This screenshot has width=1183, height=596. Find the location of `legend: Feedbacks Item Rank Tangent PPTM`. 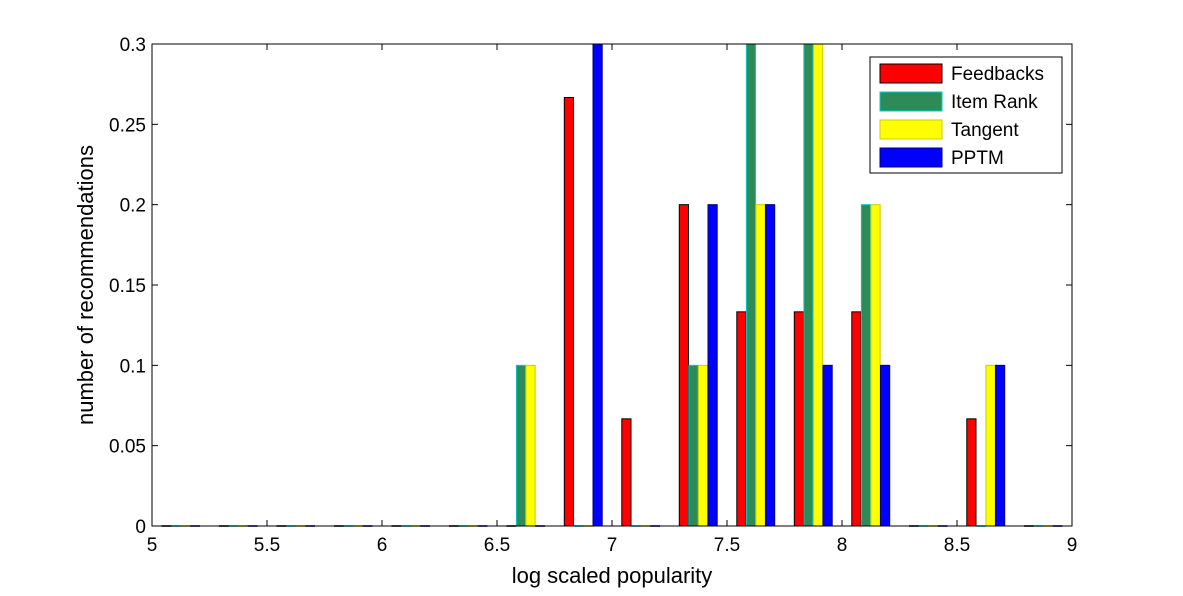

legend: Feedbacks Item Rank Tangent PPTM is located at coordinates (966, 115).